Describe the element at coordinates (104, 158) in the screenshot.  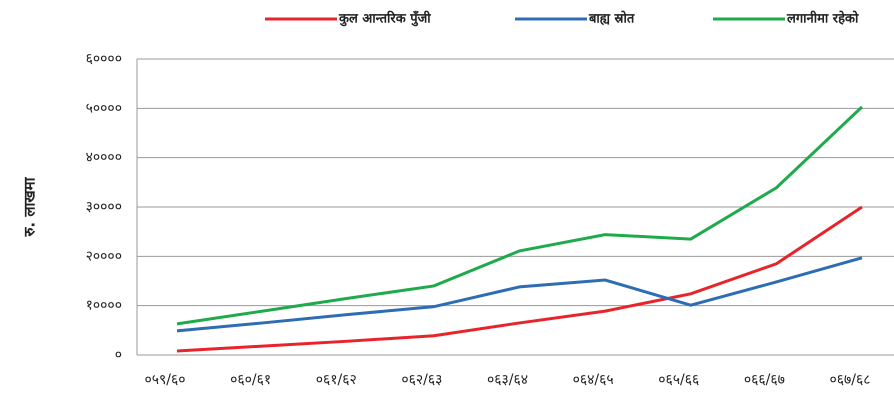
I see `y-tick-label: ४००००` at that location.